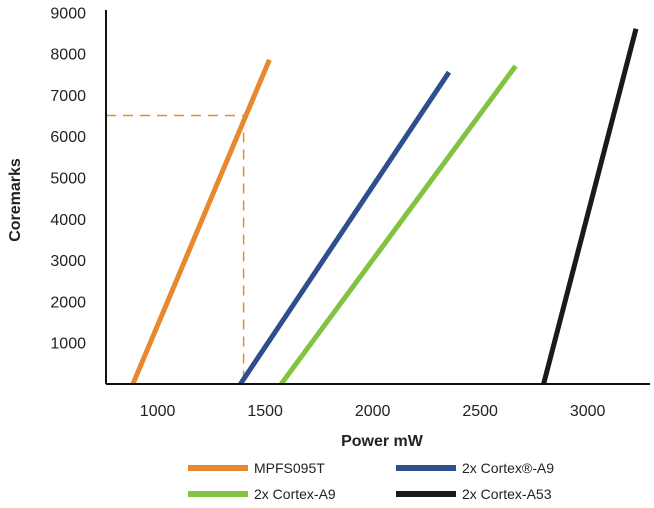 The image size is (654, 508). I want to click on x-tick-label: 1000, so click(158, 411).